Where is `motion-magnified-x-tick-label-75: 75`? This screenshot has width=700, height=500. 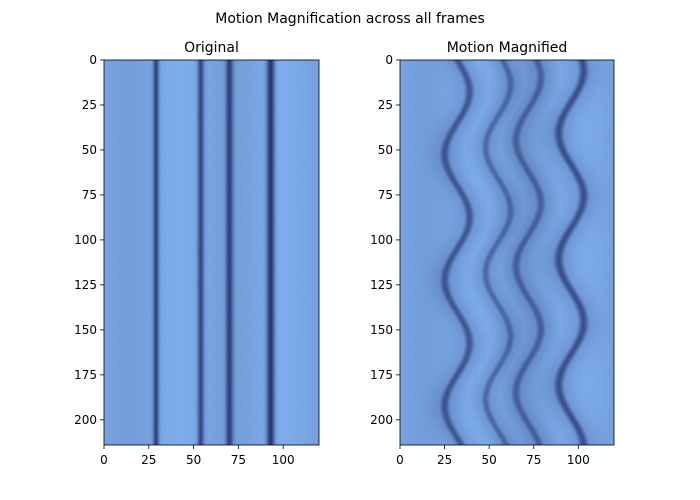
motion-magnified-x-tick-label-75: 75 is located at coordinates (533, 460).